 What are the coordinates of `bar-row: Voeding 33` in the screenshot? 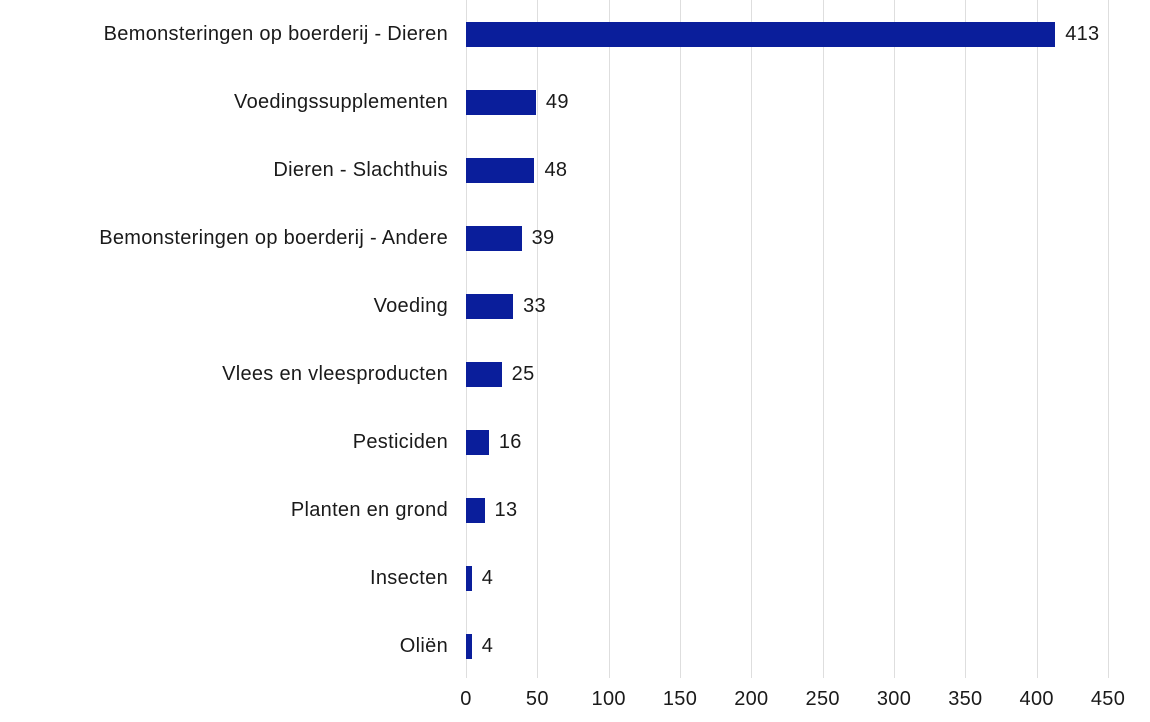 It's located at (575, 306).